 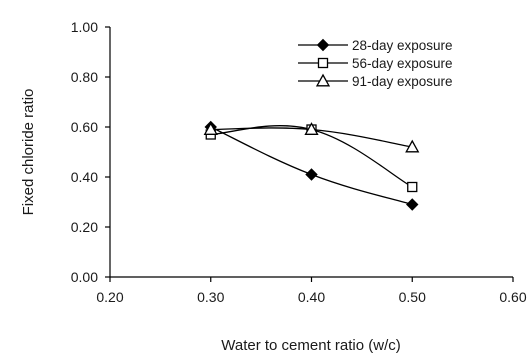 What do you see at coordinates (311, 297) in the screenshot?
I see `x-tick-label: 0.40` at bounding box center [311, 297].